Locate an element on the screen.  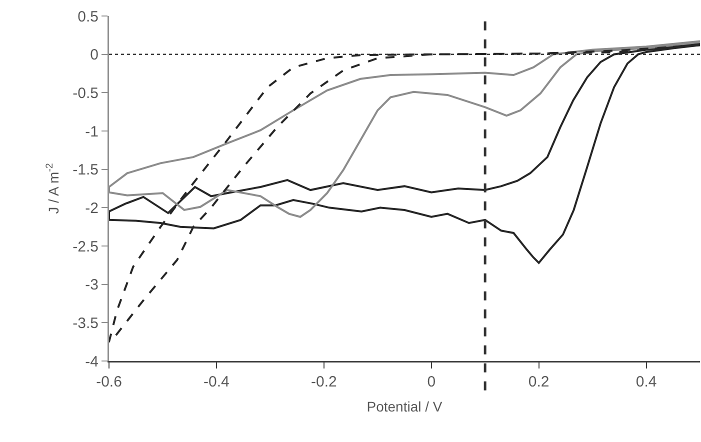
y-tick-label: -3.5 is located at coordinates (85, 323).